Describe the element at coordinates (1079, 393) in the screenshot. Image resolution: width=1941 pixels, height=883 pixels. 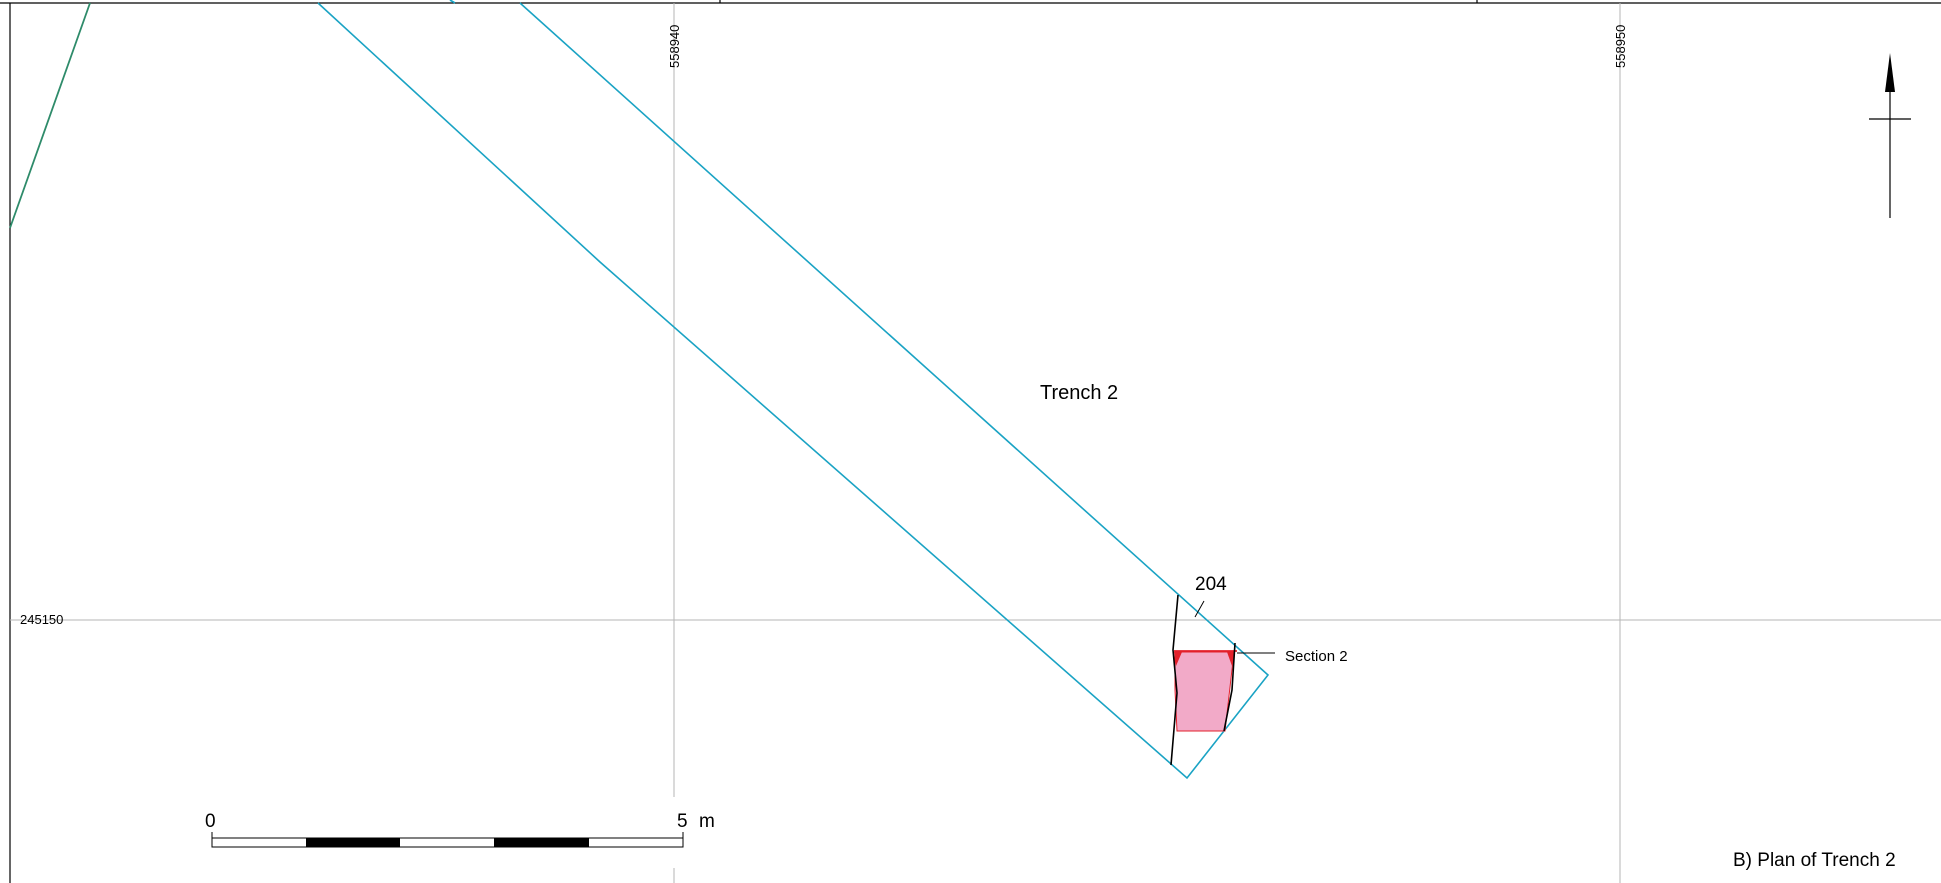
I see `trench-label: Trench 2` at that location.